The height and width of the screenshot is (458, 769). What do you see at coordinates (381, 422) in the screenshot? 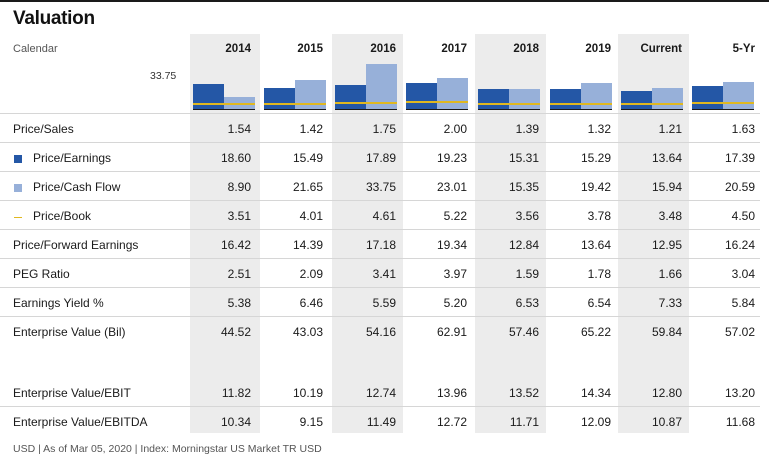
I see `table-cell: 11.49` at bounding box center [381, 422].